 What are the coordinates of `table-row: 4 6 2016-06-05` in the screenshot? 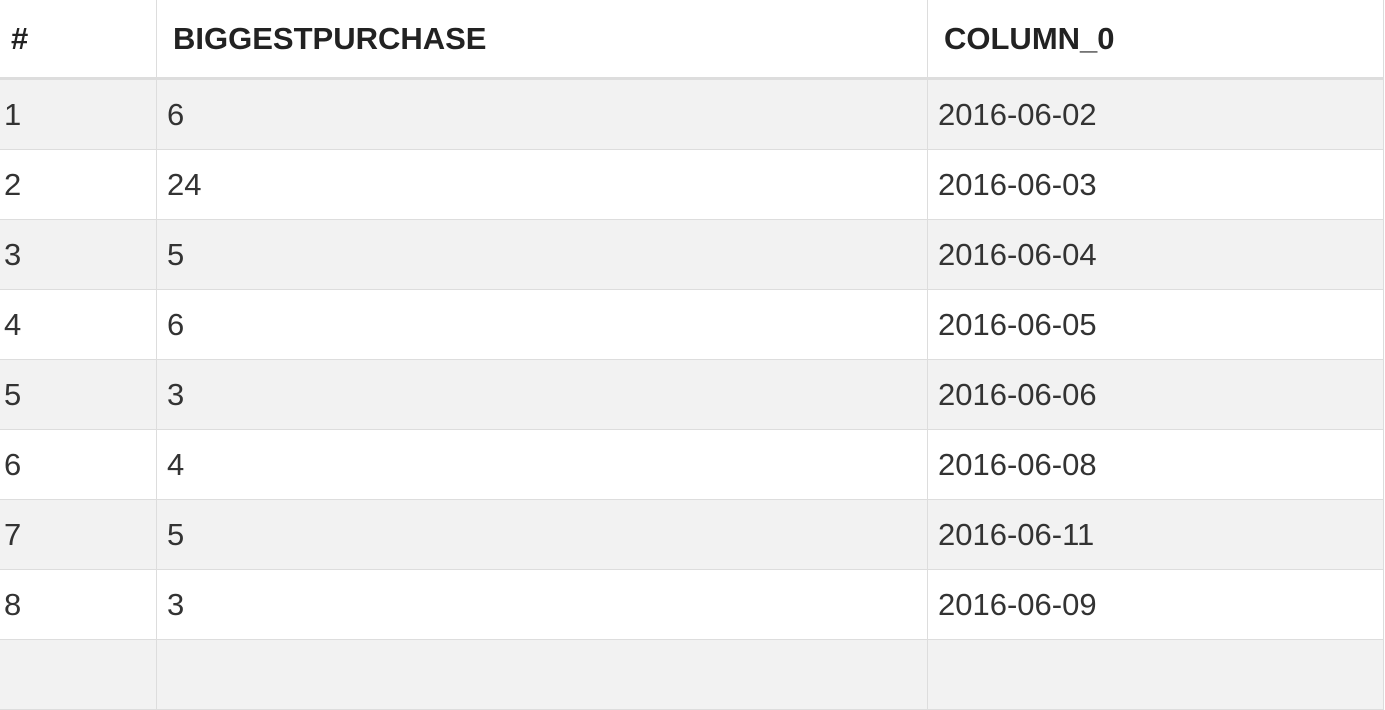 It's located at (691, 325).